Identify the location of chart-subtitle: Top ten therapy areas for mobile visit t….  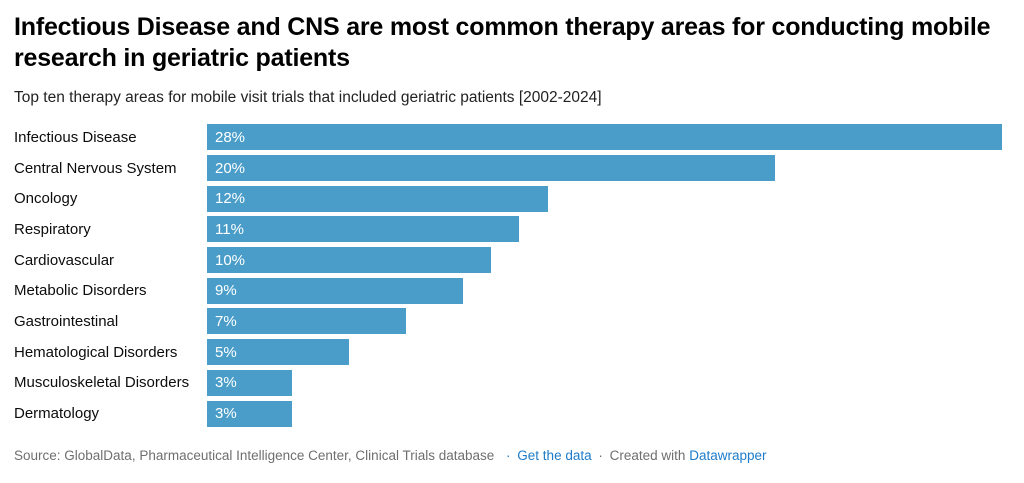
(308, 97).